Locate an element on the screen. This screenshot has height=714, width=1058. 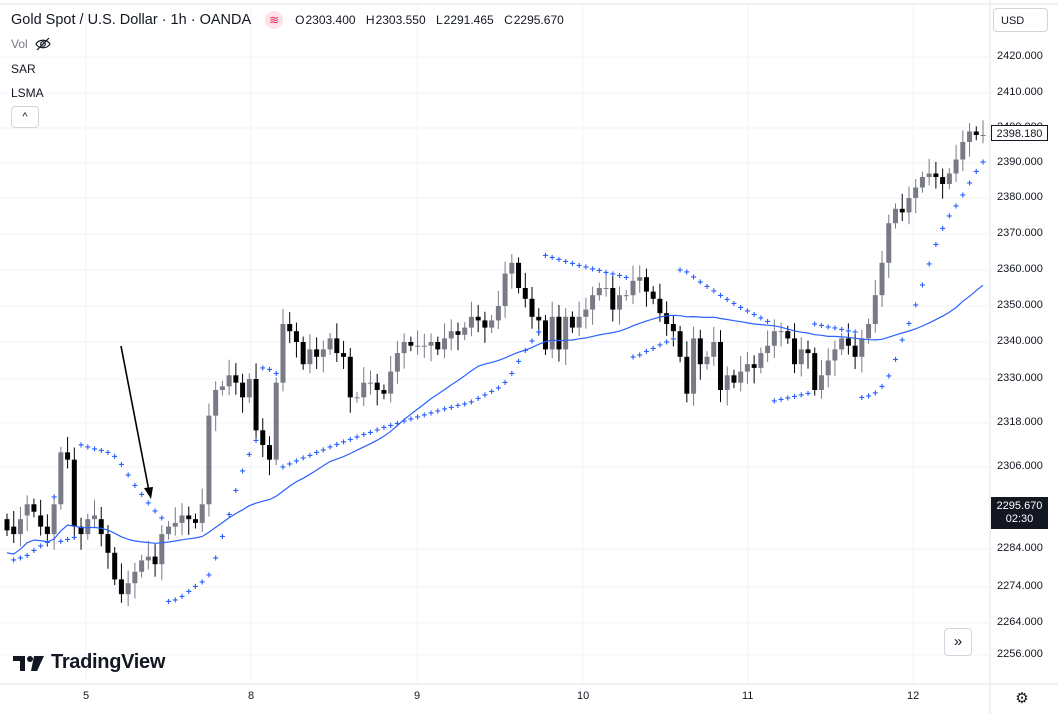
legend-vol: Vol is located at coordinates (31, 44).